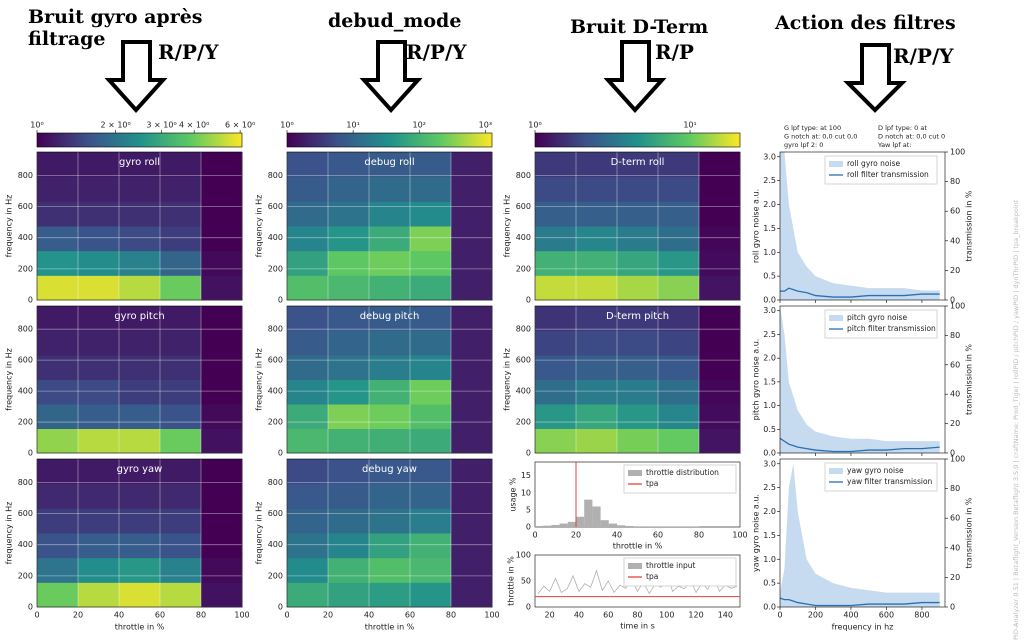 This screenshot has width=1024, height=643. Describe the element at coordinates (812, 128) in the screenshot. I see `filter-info: G lpf type: at 100` at that location.